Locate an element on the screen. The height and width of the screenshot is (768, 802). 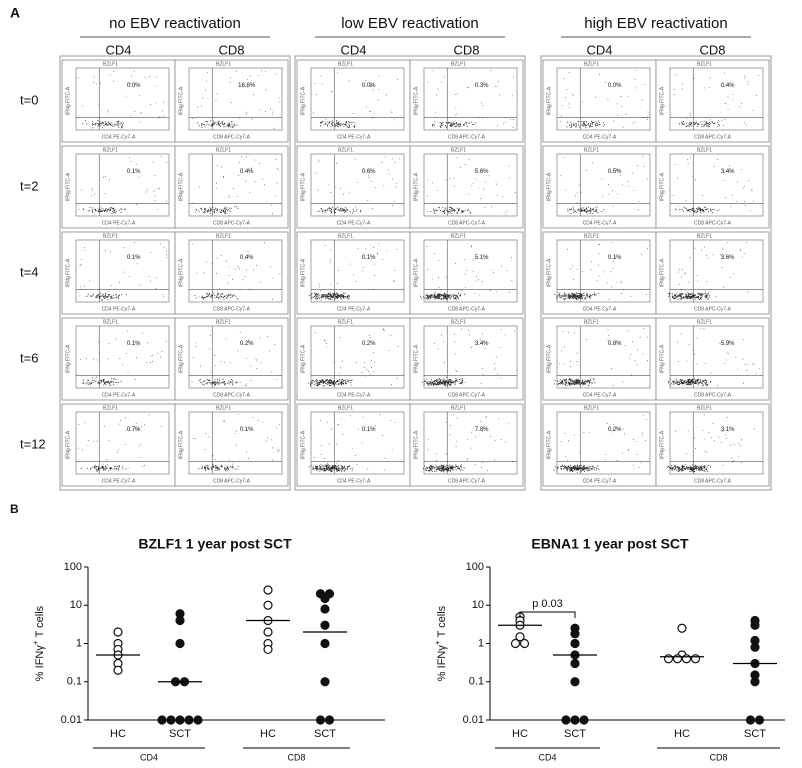
percent-label: 0.5% is located at coordinates (615, 172).